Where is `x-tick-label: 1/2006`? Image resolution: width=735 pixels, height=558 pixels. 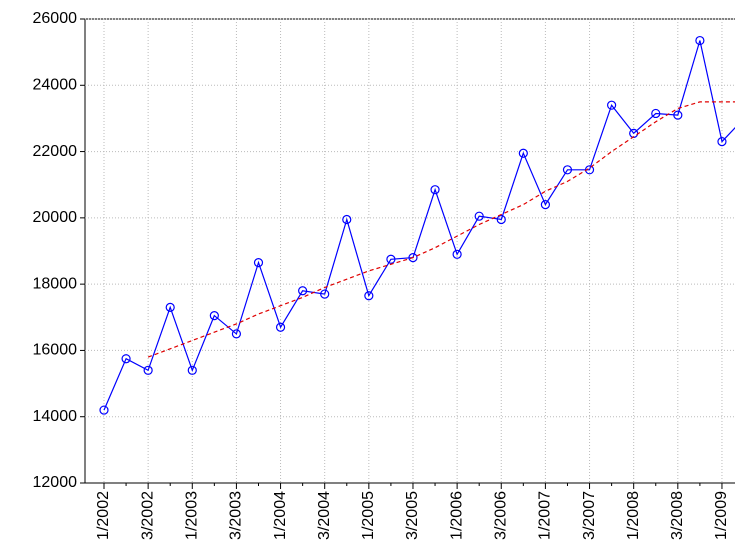 x-tick-label: 1/2006 is located at coordinates (456, 515).